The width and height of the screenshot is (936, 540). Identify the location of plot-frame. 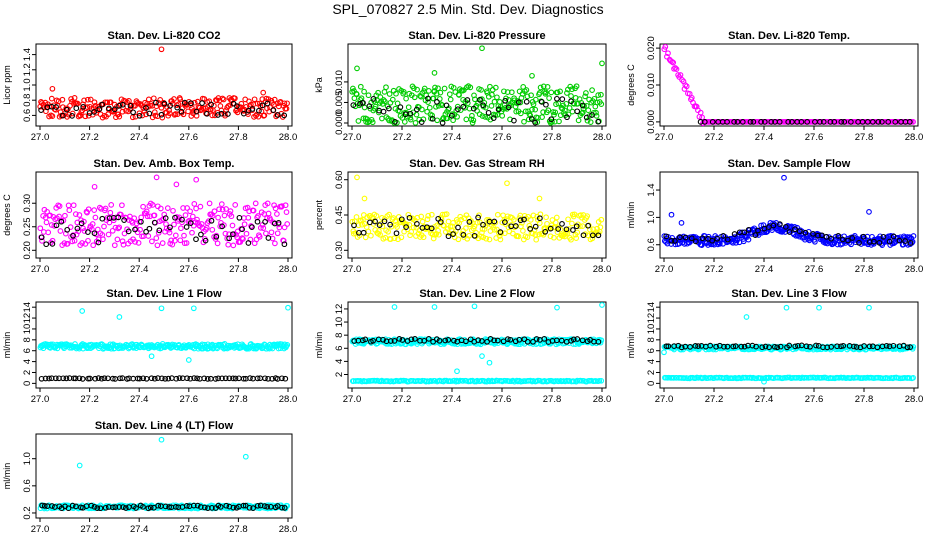
(164, 345).